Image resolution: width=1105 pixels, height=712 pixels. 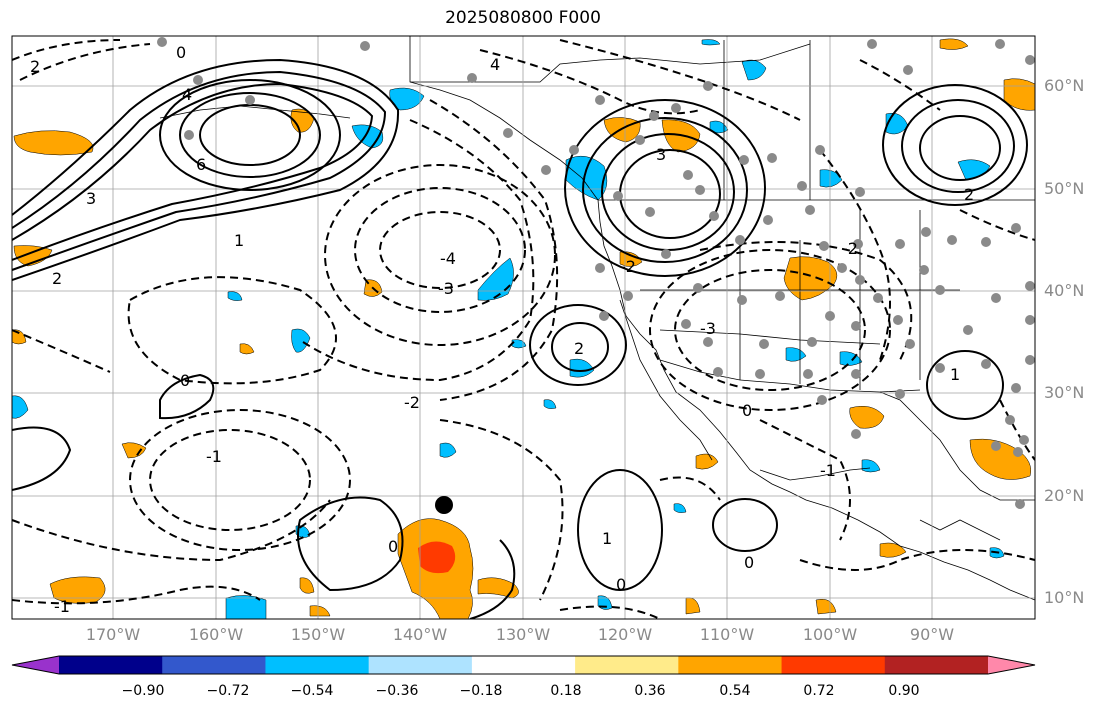 I want to click on colorbar-extend-max, so click(x=1011, y=665).